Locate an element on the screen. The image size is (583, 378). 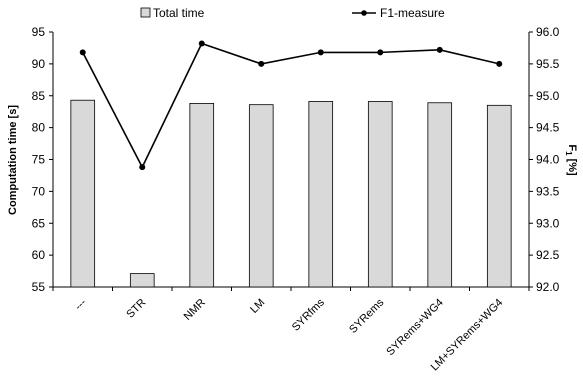
legend-bar-label: Total time is located at coordinates (179, 13).